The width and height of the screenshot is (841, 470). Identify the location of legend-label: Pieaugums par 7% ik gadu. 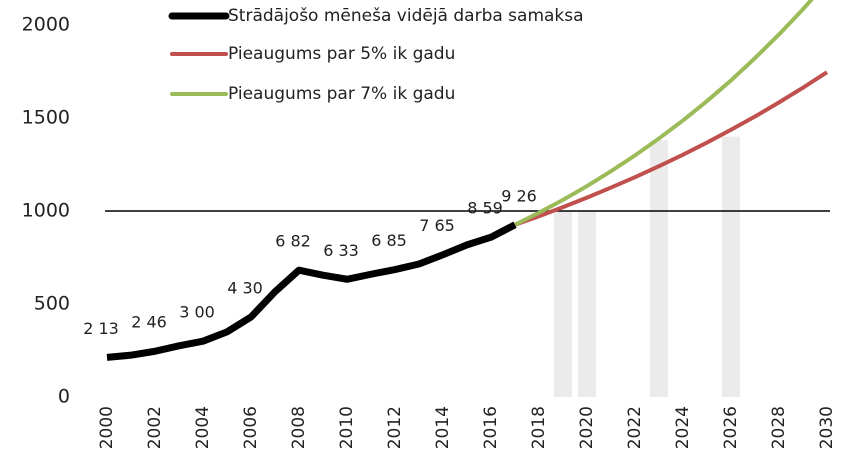
(341, 94).